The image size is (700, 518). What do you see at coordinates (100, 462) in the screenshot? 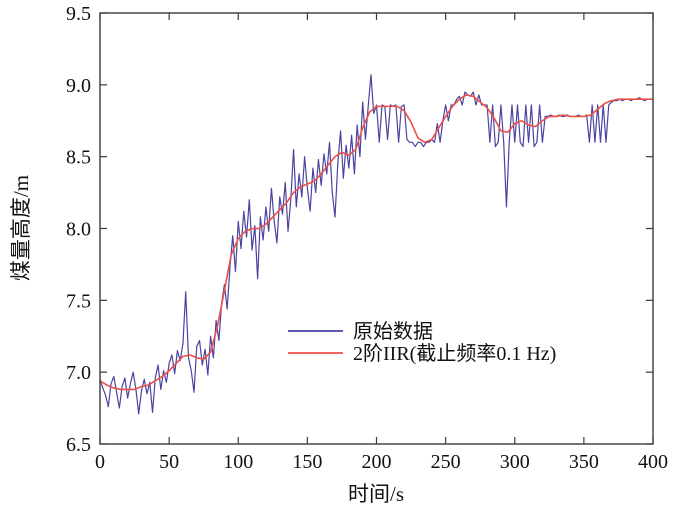
I see `x-tick-label: 0` at bounding box center [100, 462].